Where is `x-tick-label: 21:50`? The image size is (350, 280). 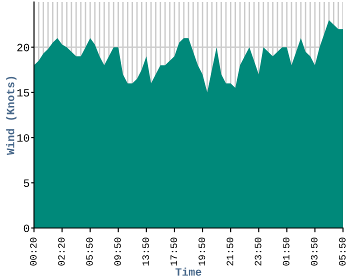 x-tick-label: 21:50 is located at coordinates (230, 252).